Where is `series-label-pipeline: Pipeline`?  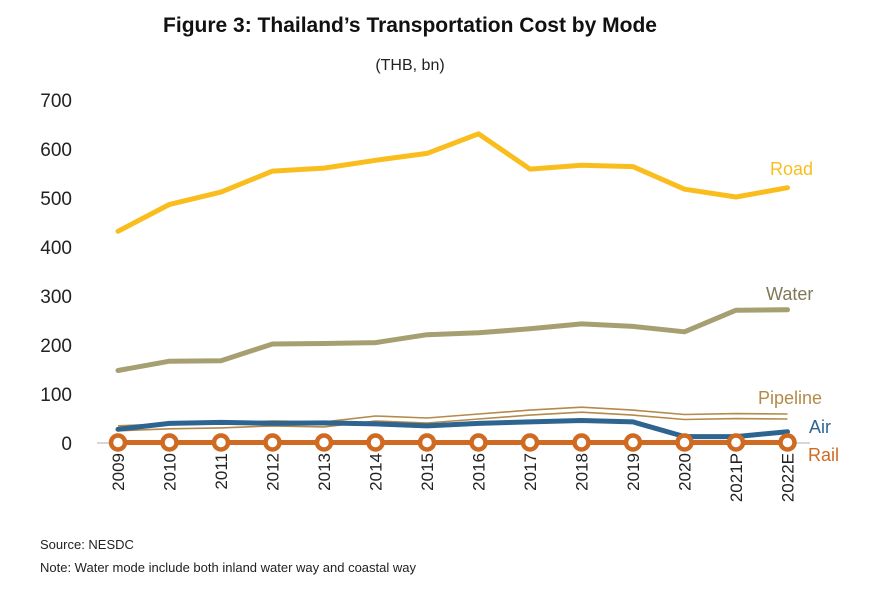
series-label-pipeline: Pipeline is located at coordinates (790, 398).